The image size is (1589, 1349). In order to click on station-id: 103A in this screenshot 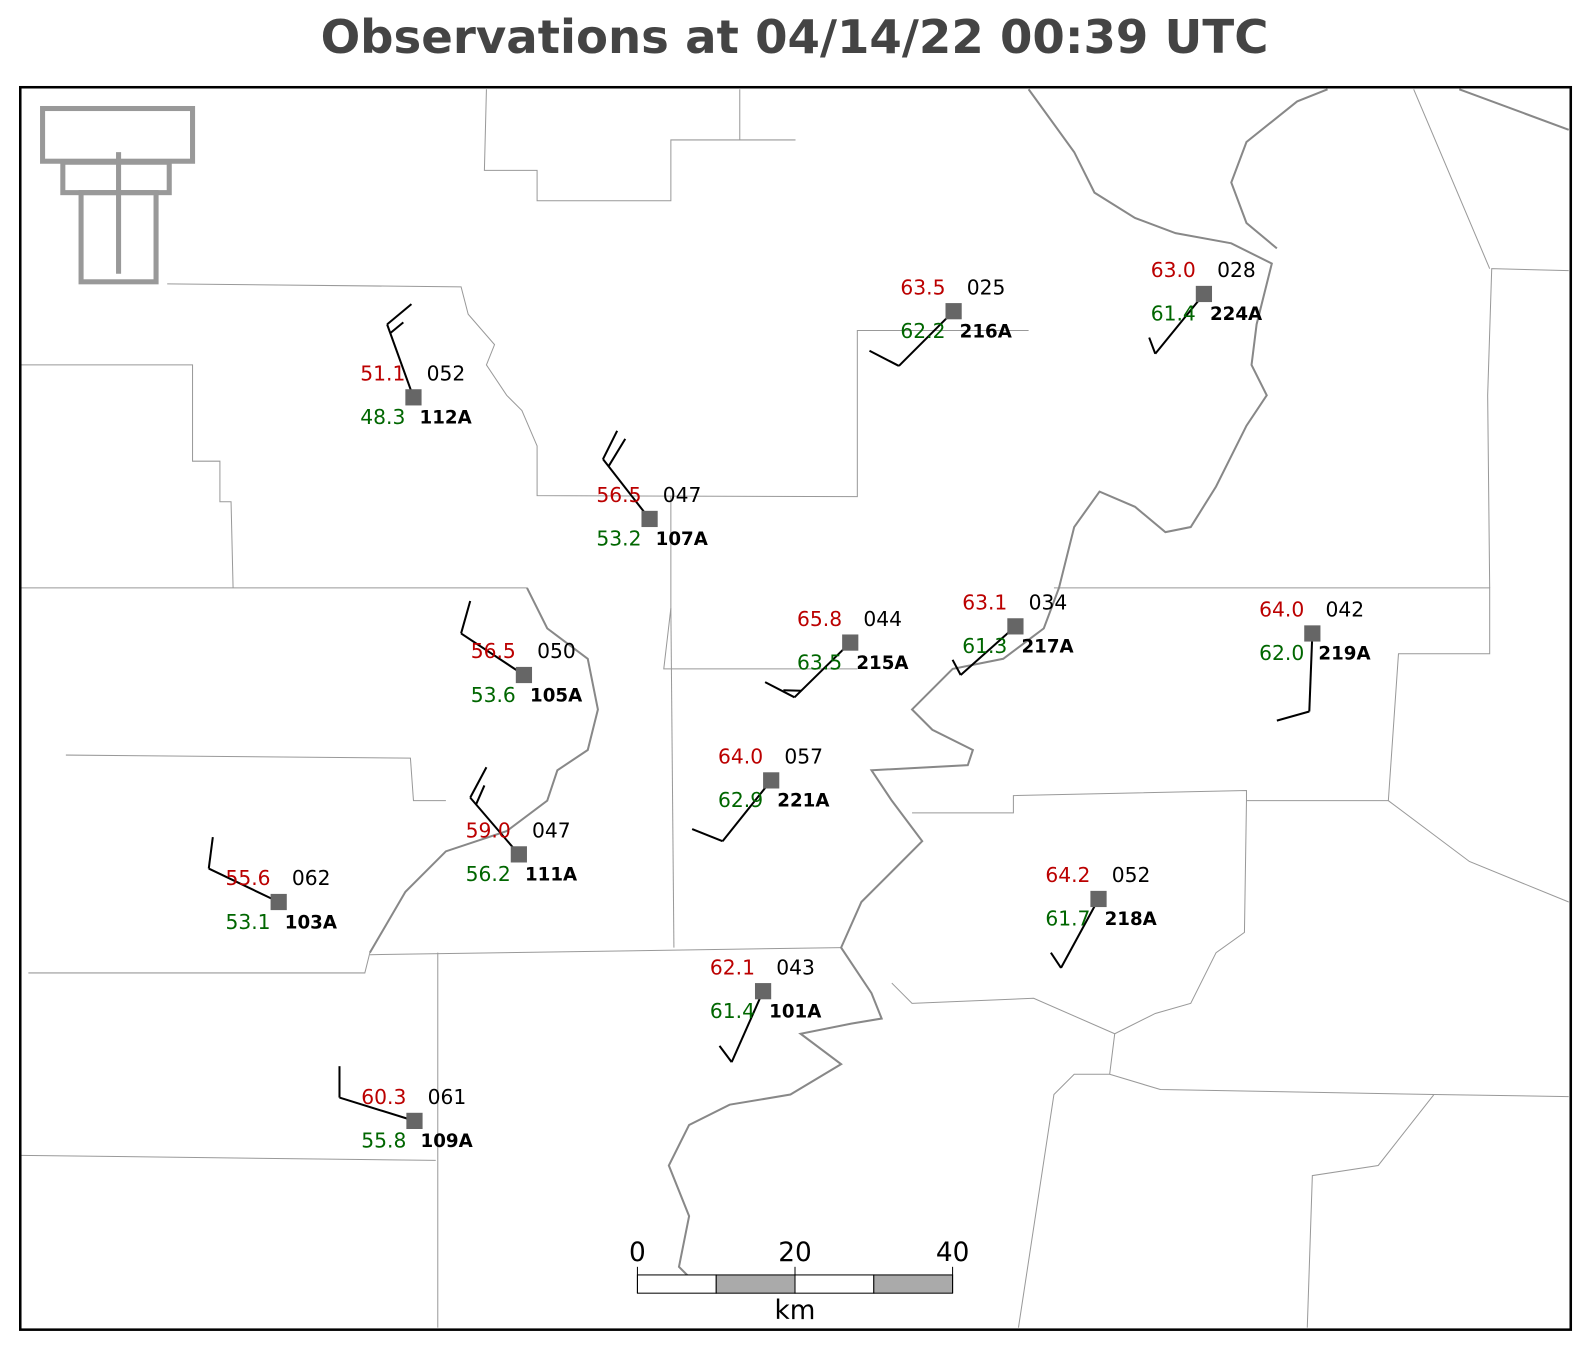, I will do `click(311, 922)`.